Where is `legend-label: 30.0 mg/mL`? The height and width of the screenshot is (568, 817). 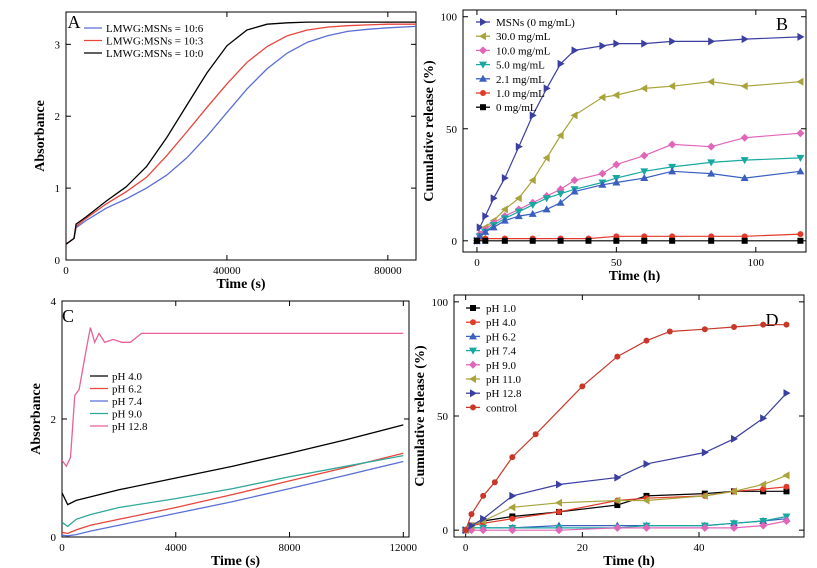
legend-label: 30.0 mg/mL is located at coordinates (523, 37).